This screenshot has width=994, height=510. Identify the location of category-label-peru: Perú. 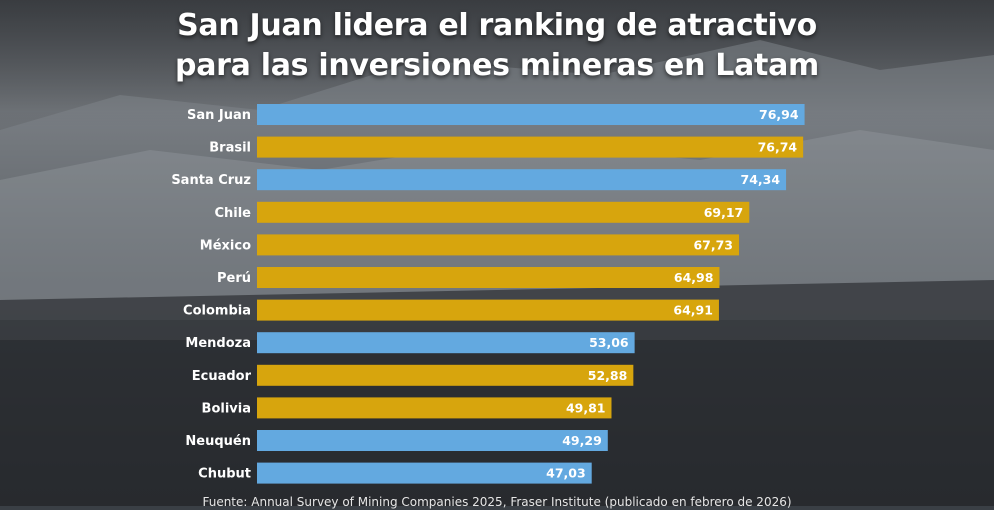
(234, 278).